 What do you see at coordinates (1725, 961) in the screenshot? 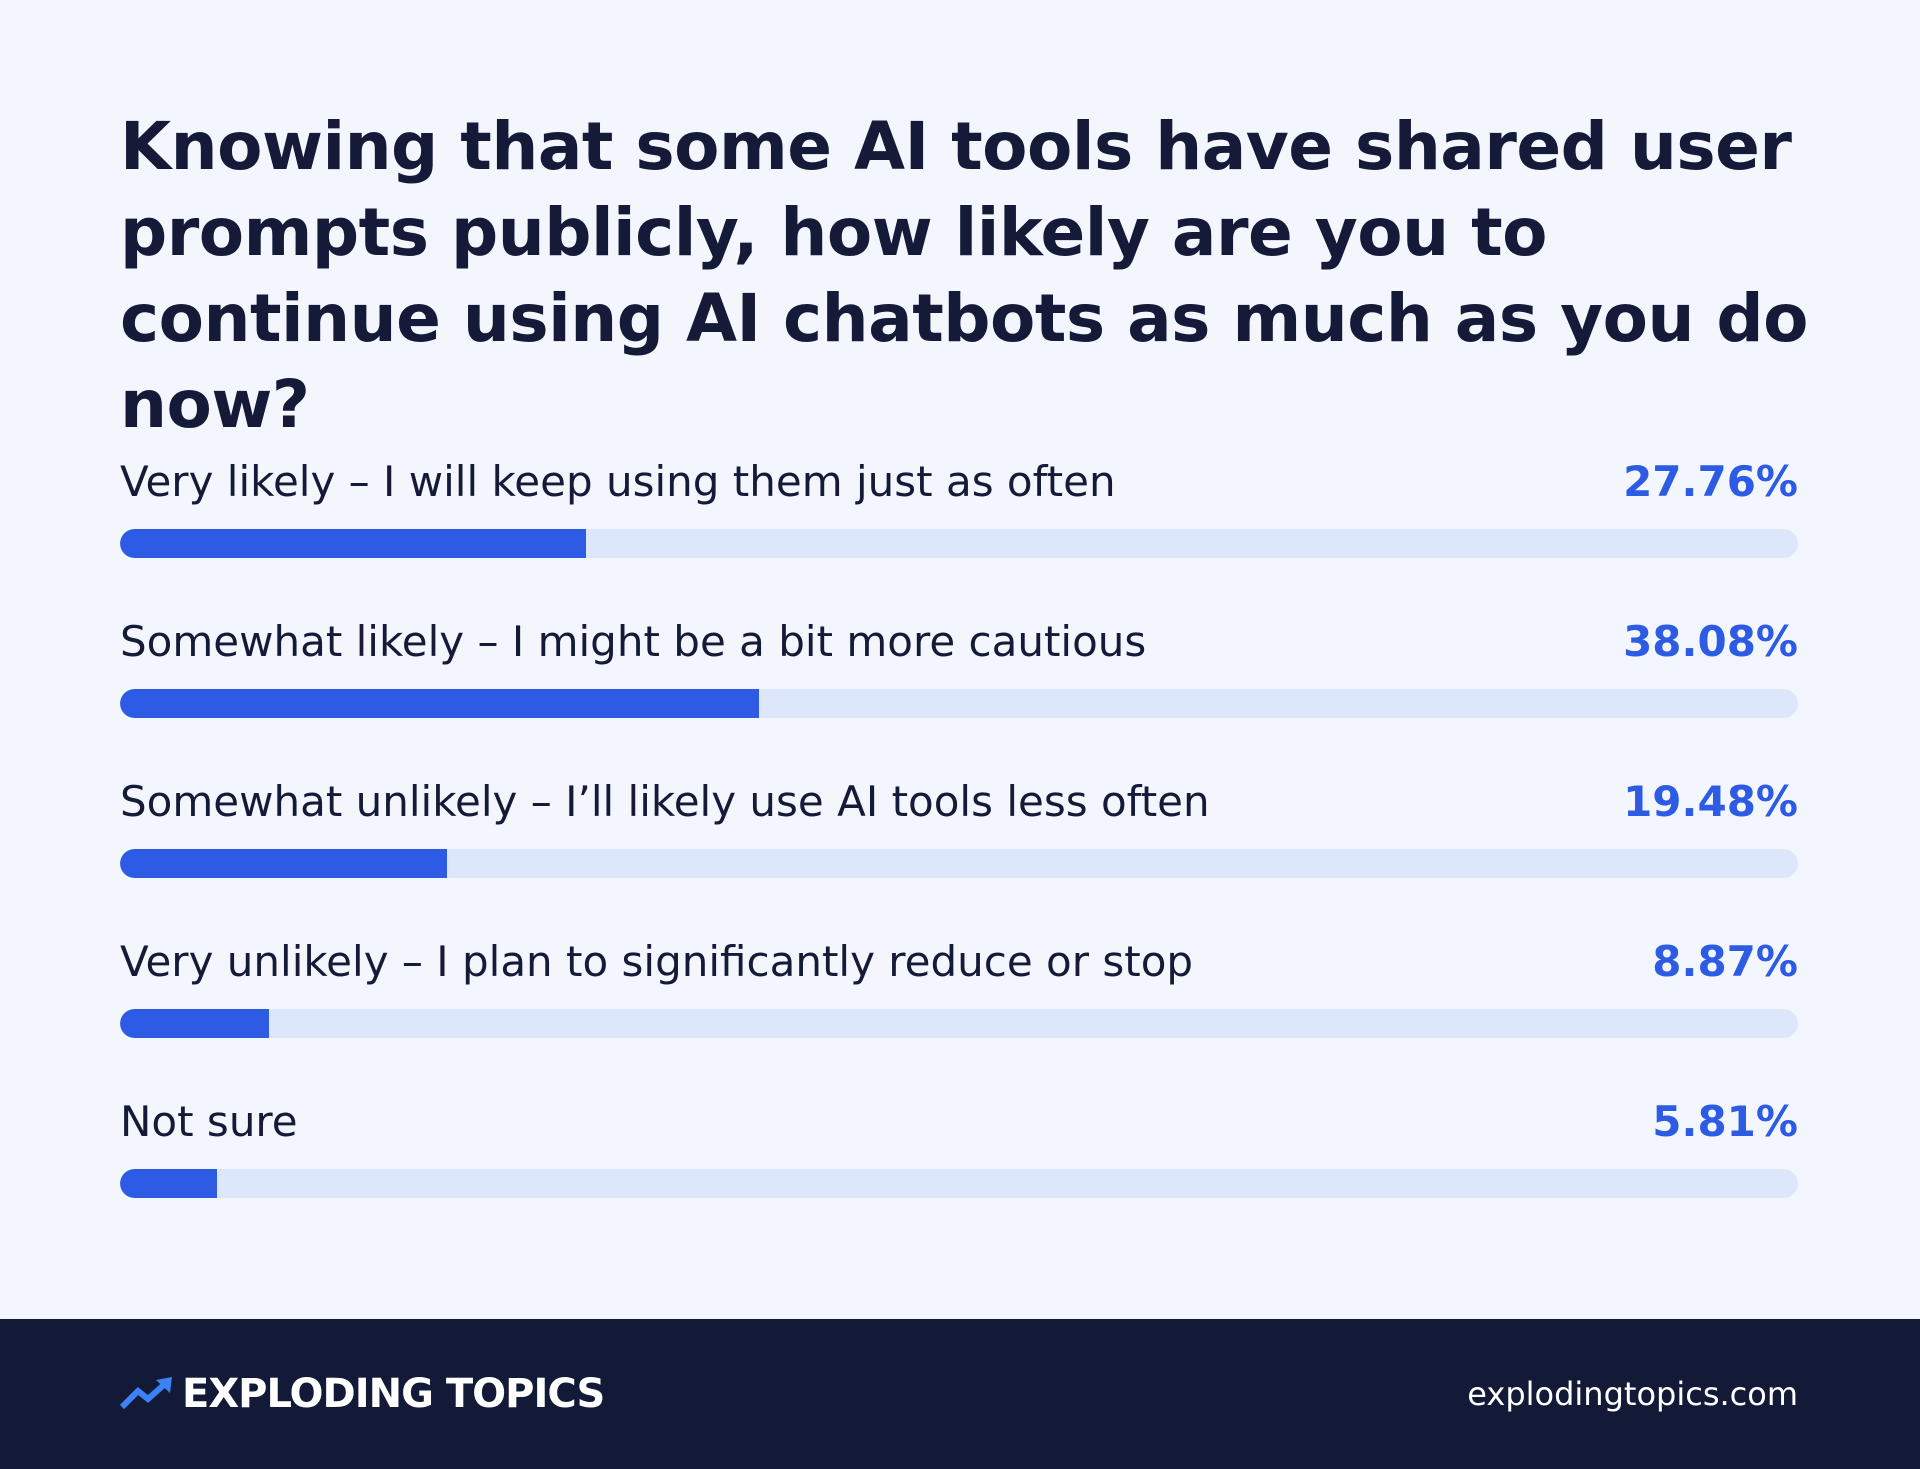
I see `value-label: 8.87%` at bounding box center [1725, 961].